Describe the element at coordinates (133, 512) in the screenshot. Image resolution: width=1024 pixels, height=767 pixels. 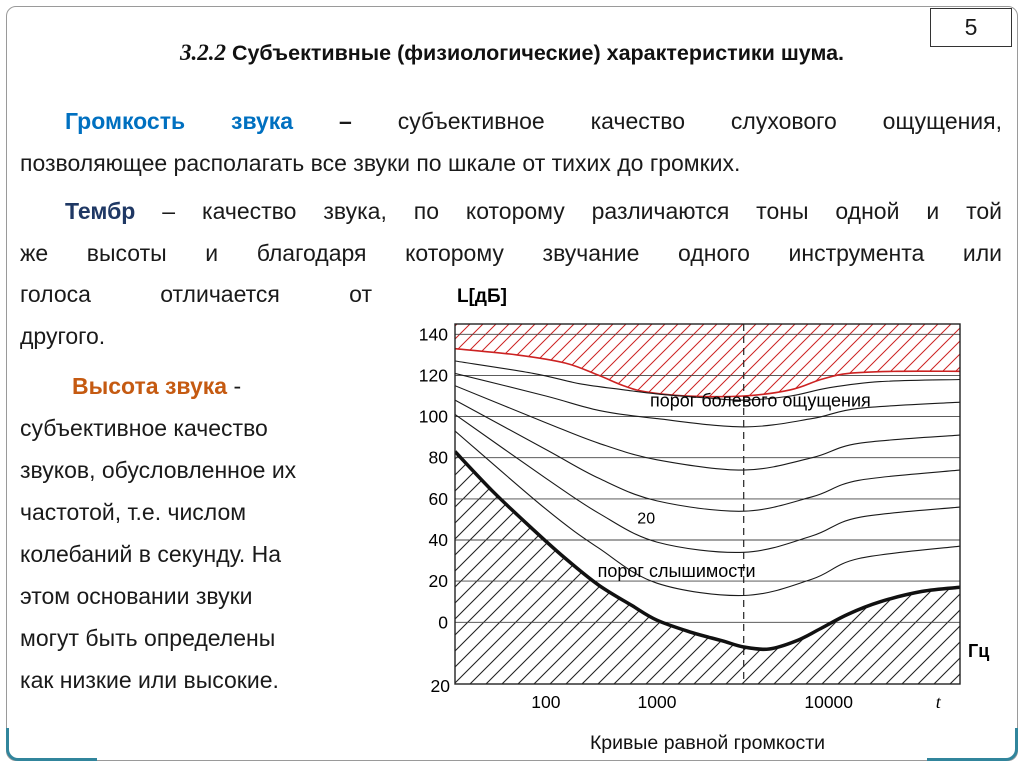
I see `pitch-line-4: частотой, т.е. числом` at that location.